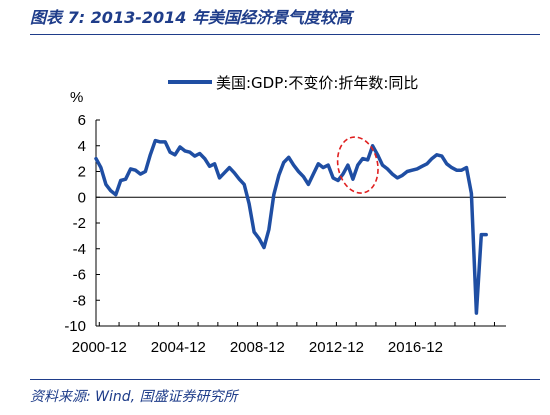 This screenshot has width=550, height=415. I want to click on legend: 美国:GDP:不变价:折年数:同比, so click(293, 83).